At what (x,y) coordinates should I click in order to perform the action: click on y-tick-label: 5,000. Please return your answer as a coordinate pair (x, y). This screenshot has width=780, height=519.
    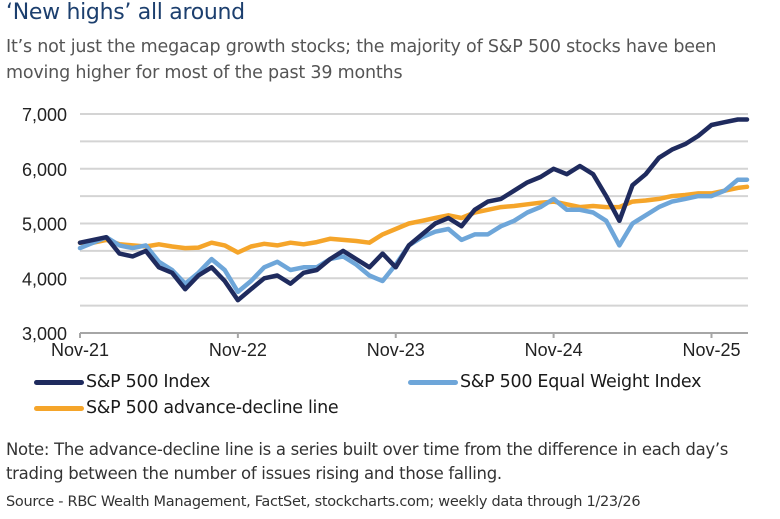
    Looking at the image, I should click on (44, 225).